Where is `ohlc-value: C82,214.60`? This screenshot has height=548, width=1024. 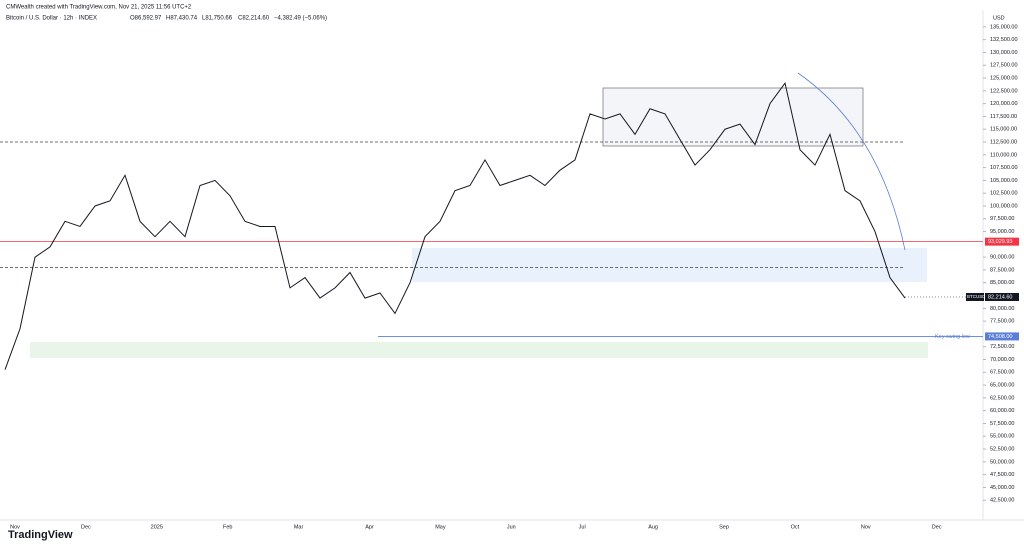 ohlc-value: C82,214.60 is located at coordinates (254, 19).